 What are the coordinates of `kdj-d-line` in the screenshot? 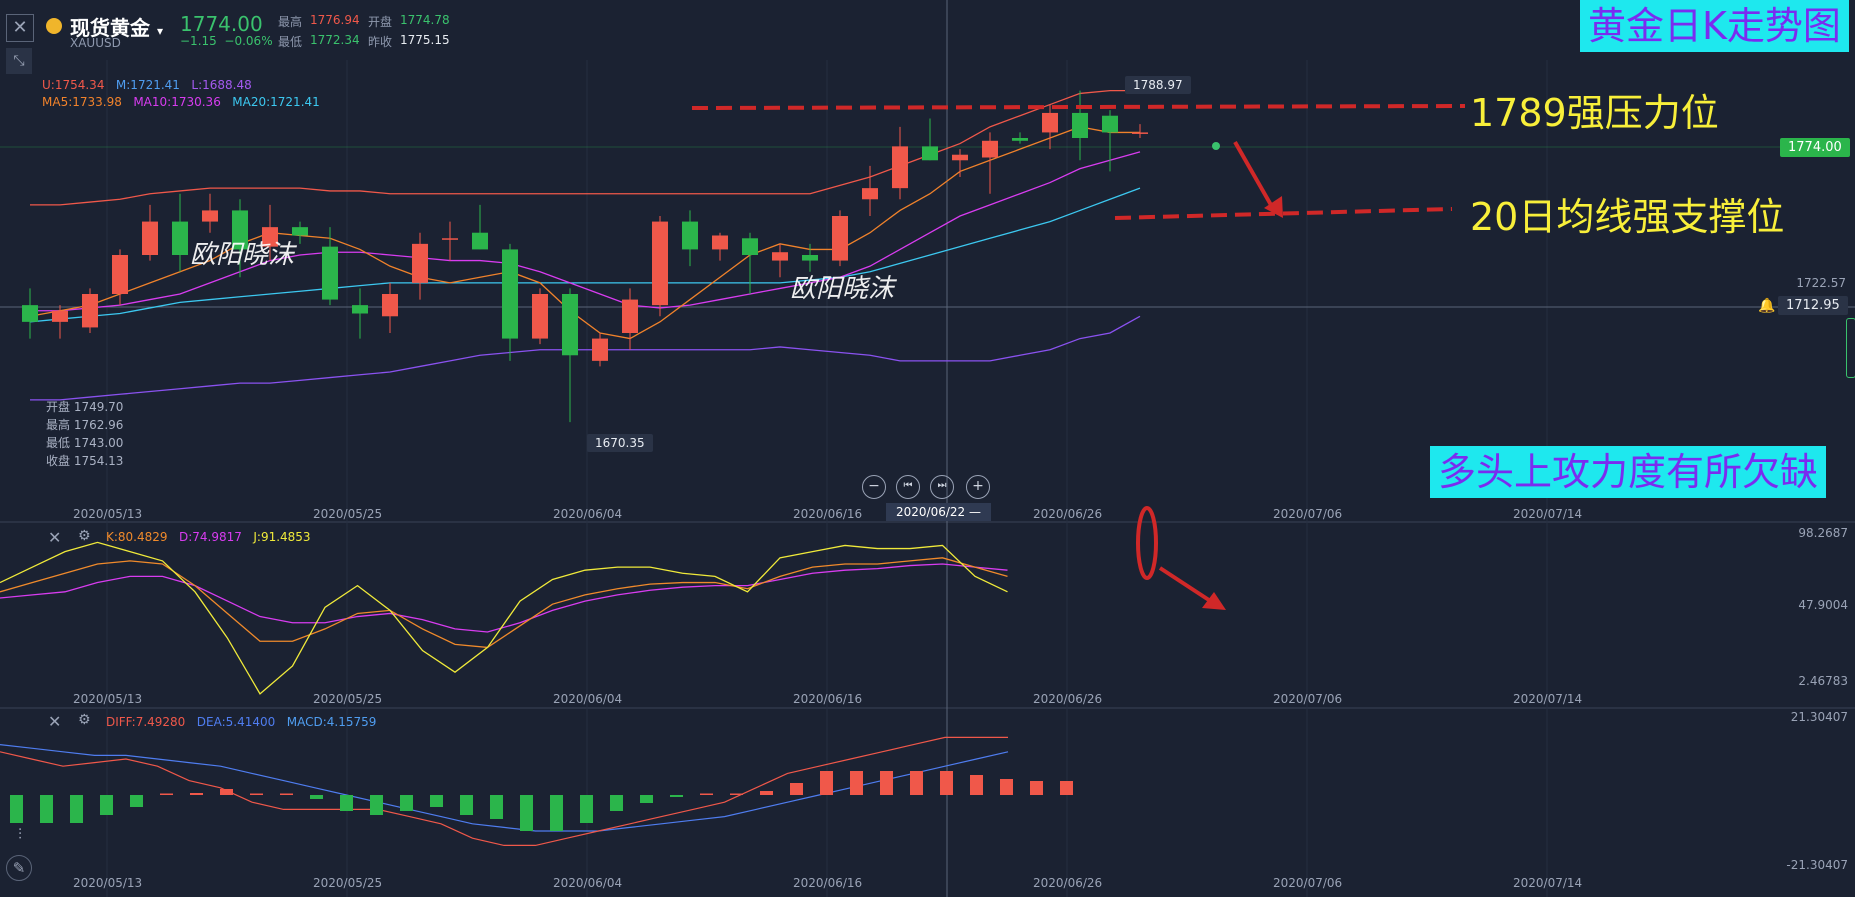 It's located at (504, 598).